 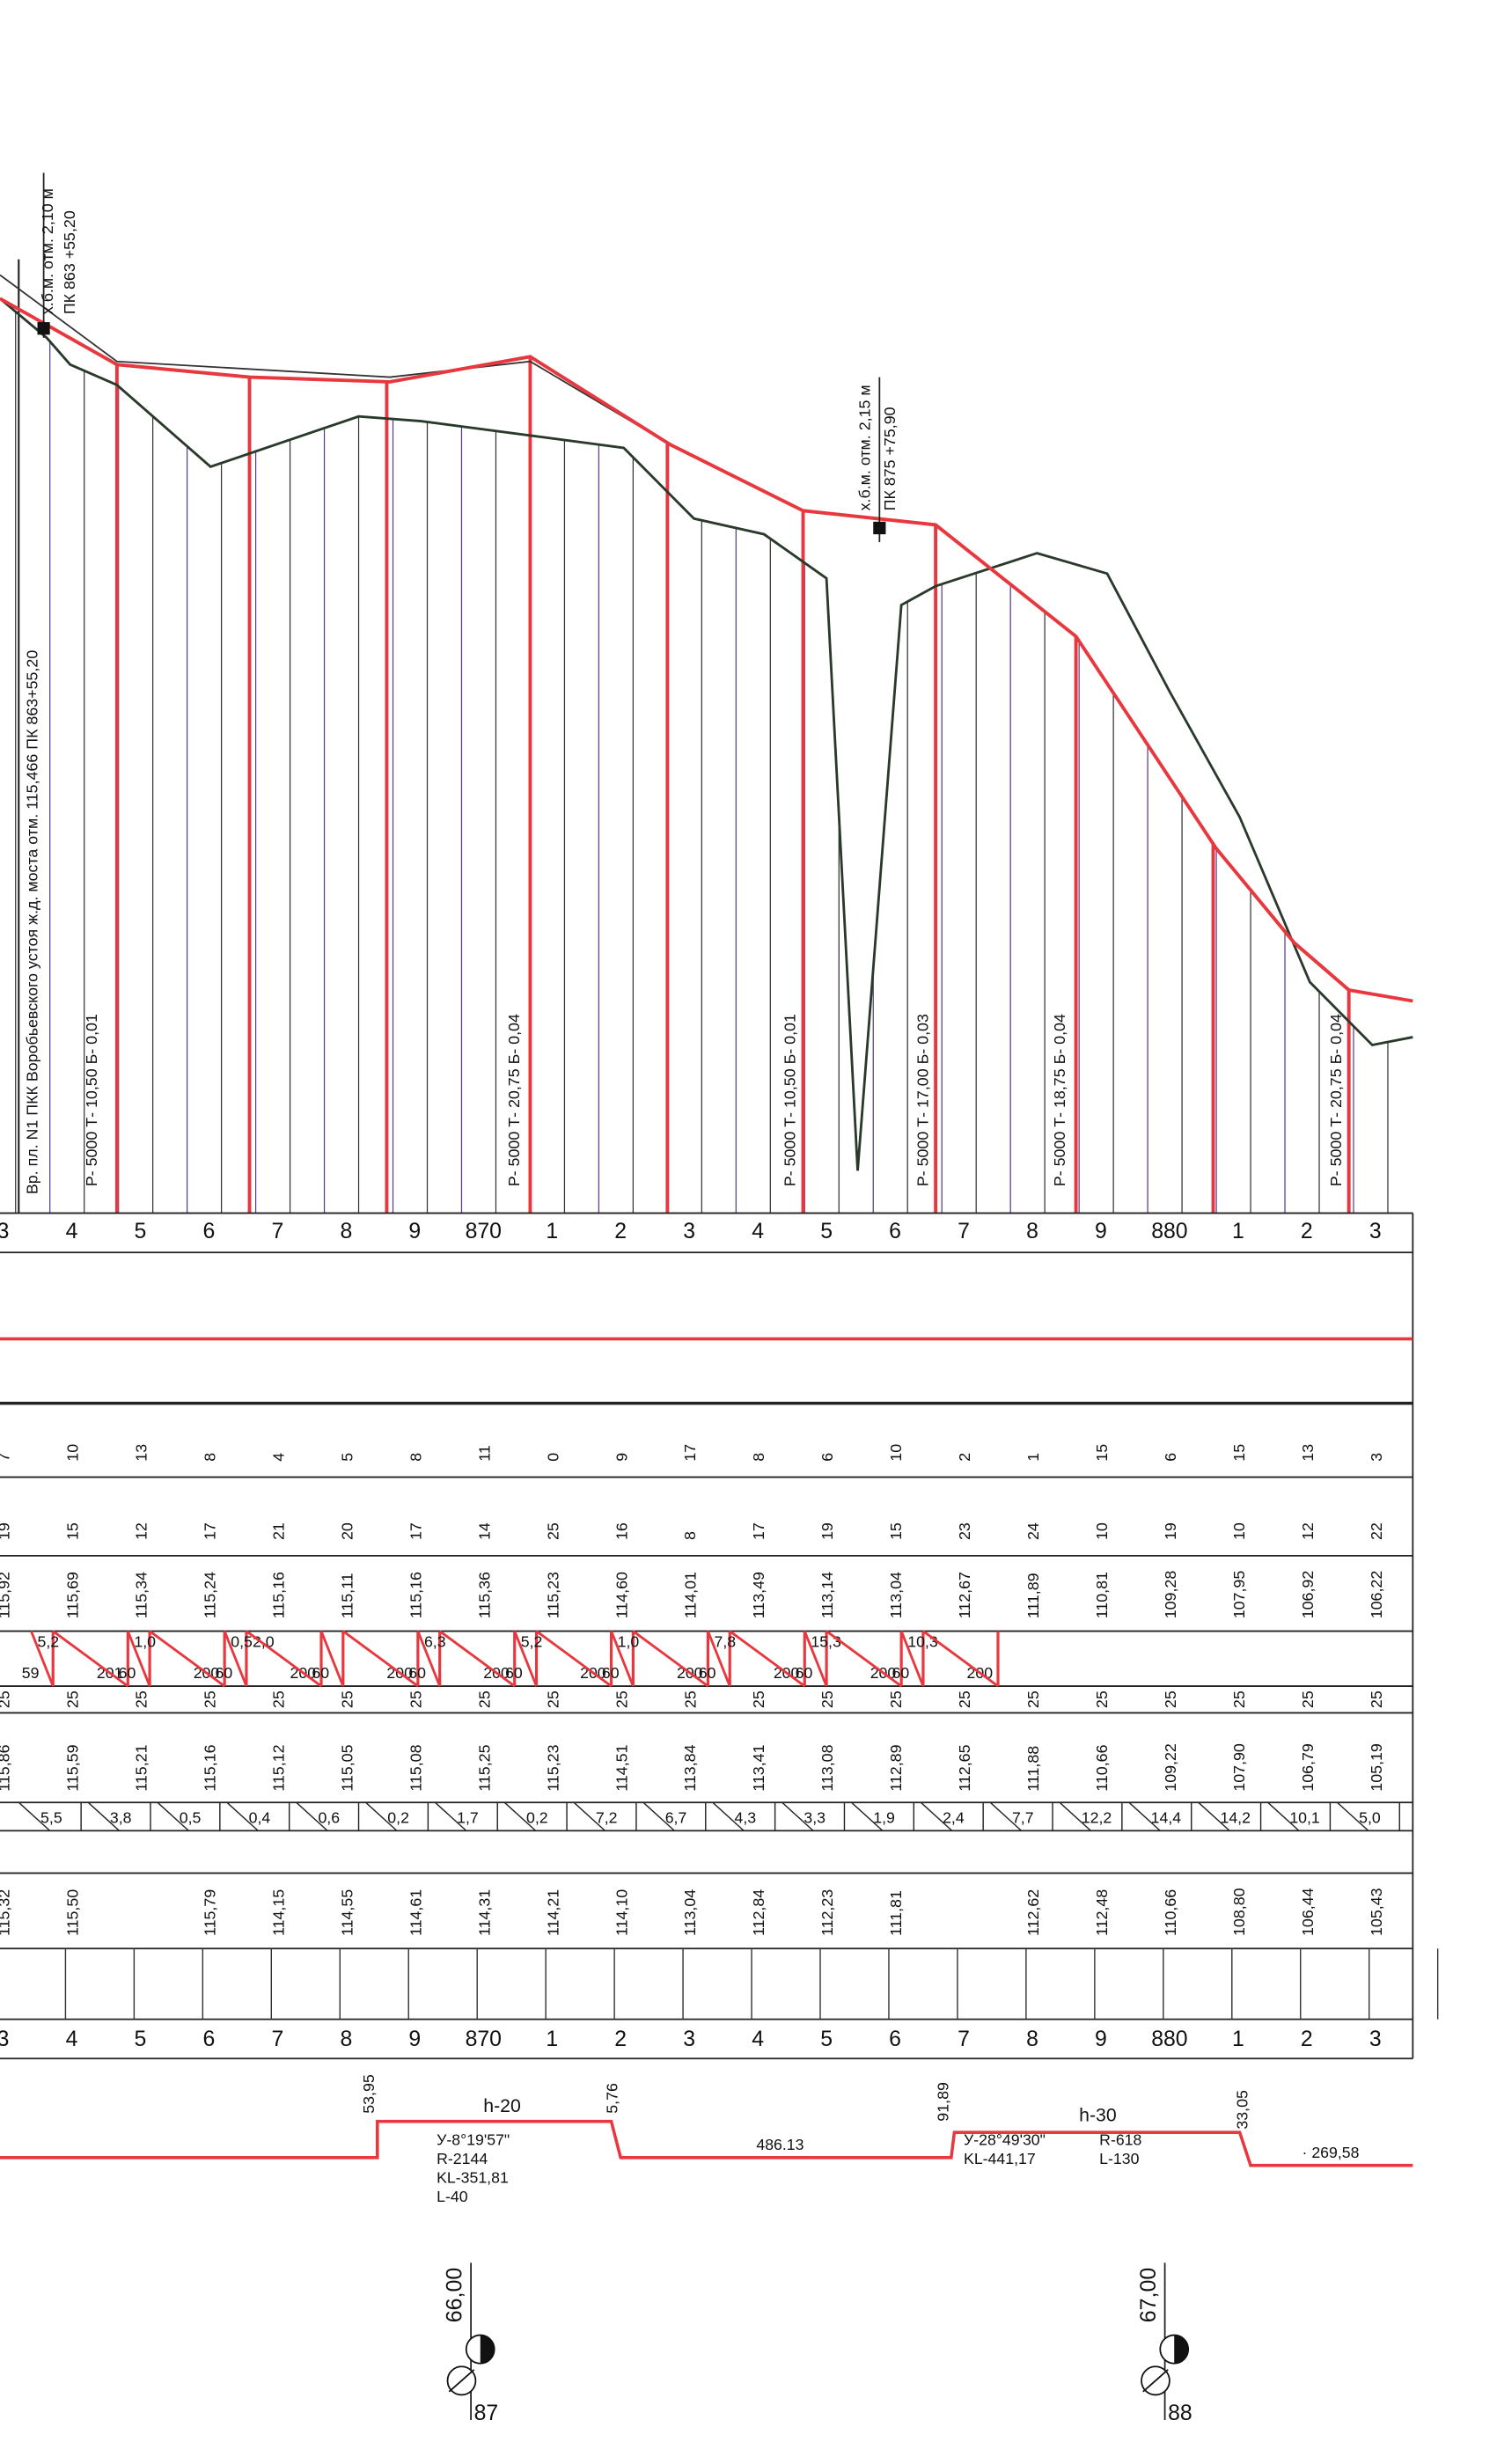 What do you see at coordinates (73, 1595) in the screenshot?
I see `row-value: 115,69` at bounding box center [73, 1595].